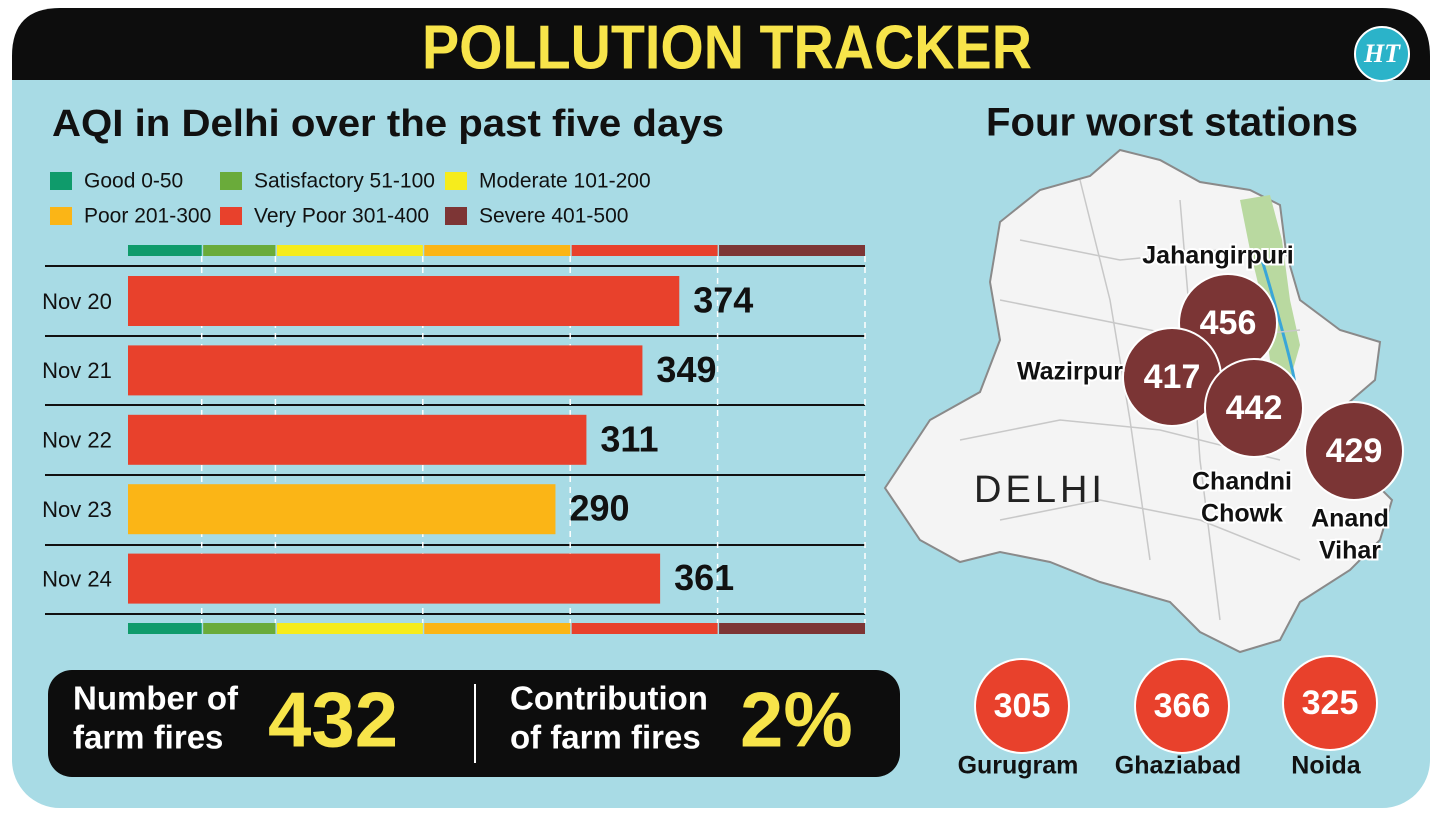 This screenshot has width=1442, height=816. I want to click on chart-title: AQI in Delhi over the past five days, so click(388, 124).